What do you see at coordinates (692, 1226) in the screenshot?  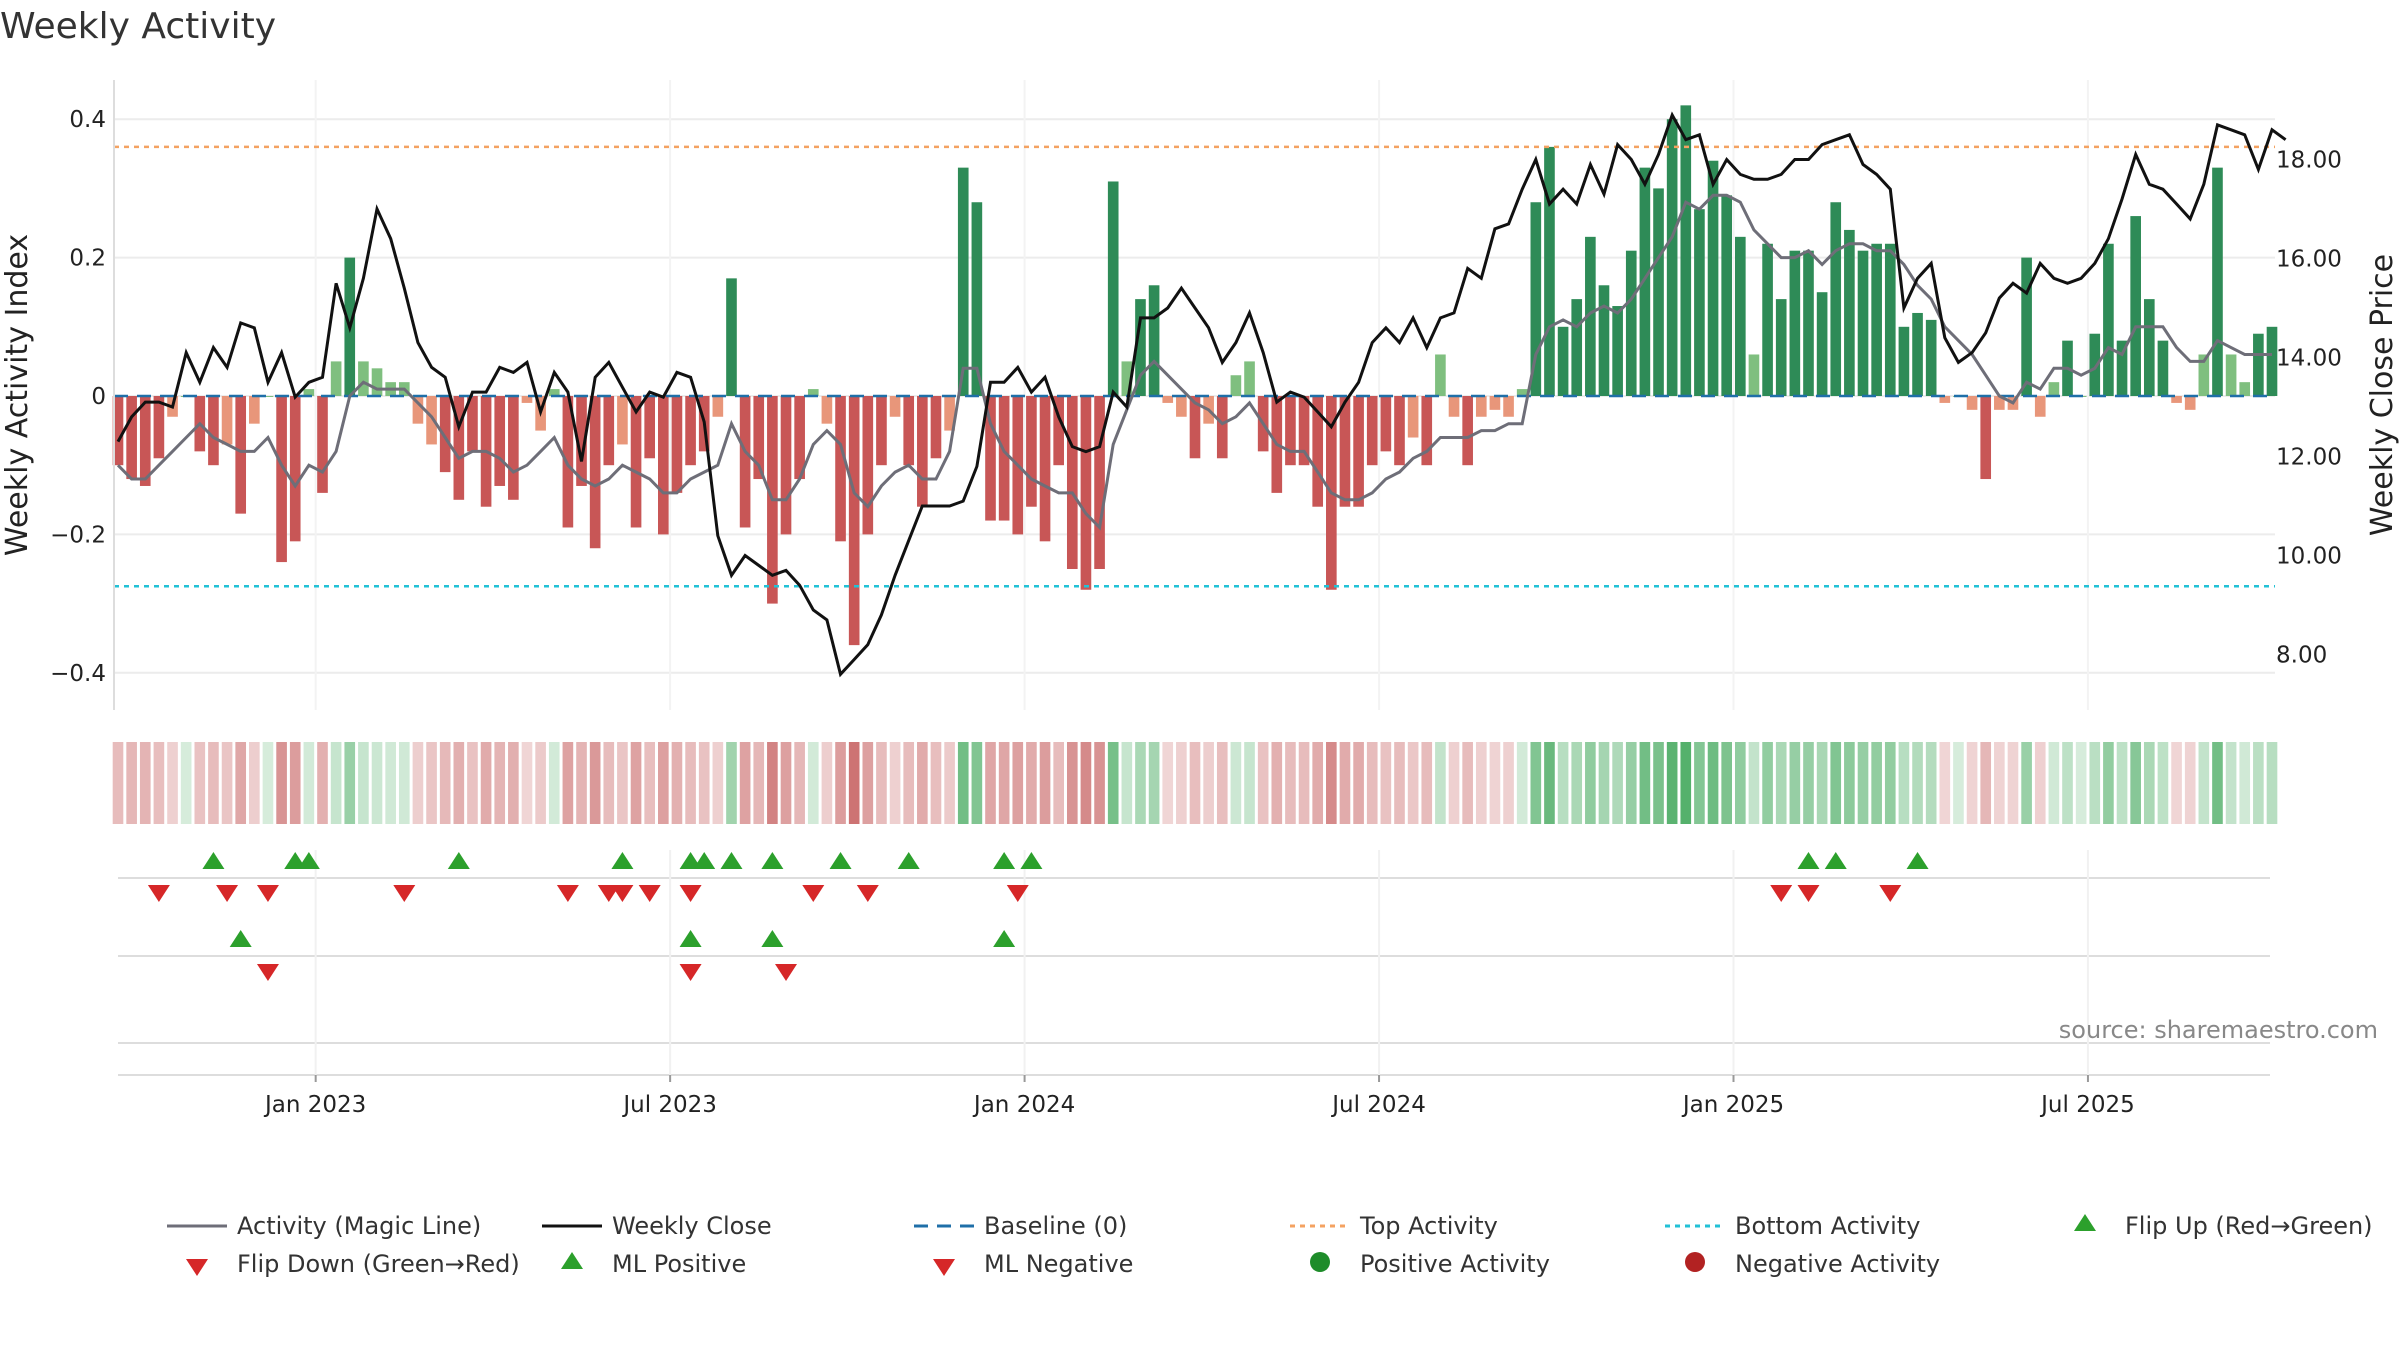 I see `legend-label: Weekly Close` at bounding box center [692, 1226].